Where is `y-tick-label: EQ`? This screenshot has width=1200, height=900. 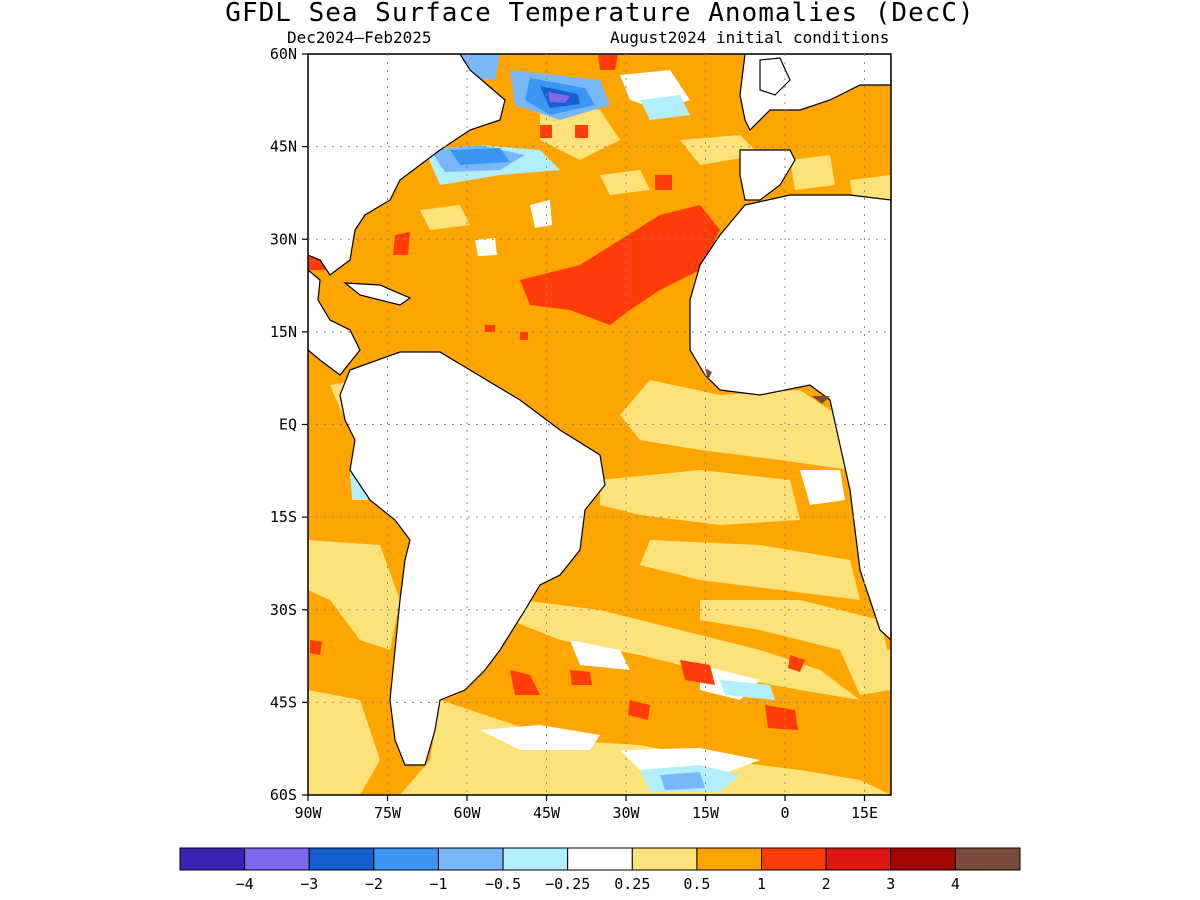 y-tick-label: EQ is located at coordinates (288, 425).